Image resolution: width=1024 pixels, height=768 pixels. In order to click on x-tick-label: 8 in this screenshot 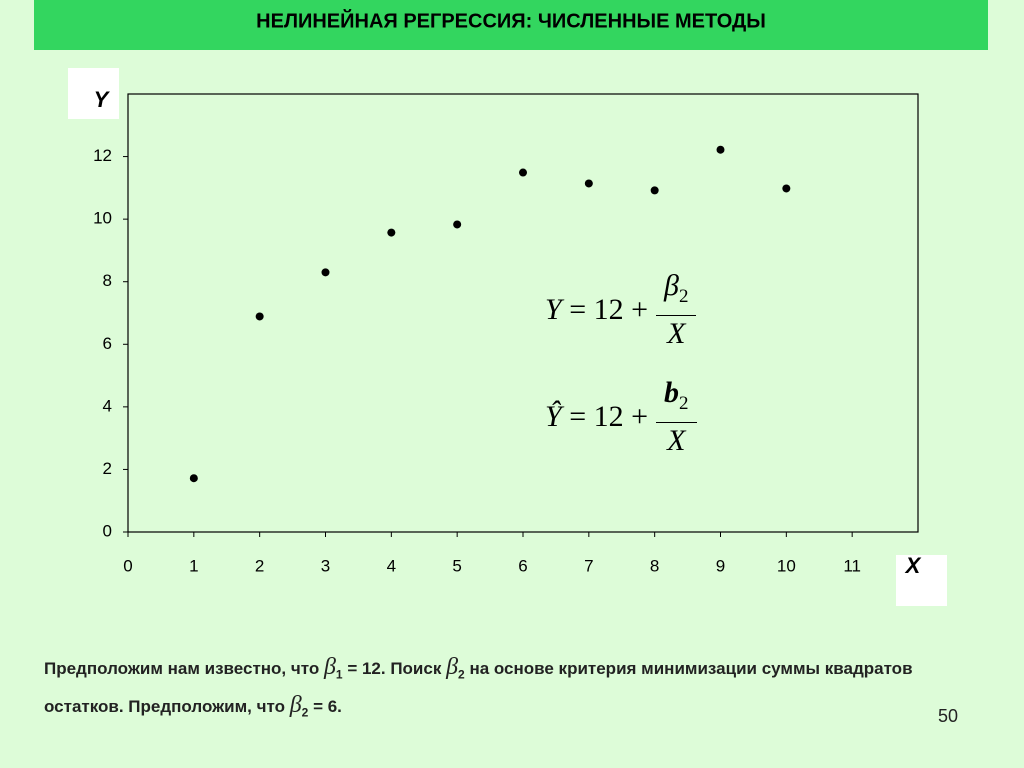, I will do `click(654, 565)`.